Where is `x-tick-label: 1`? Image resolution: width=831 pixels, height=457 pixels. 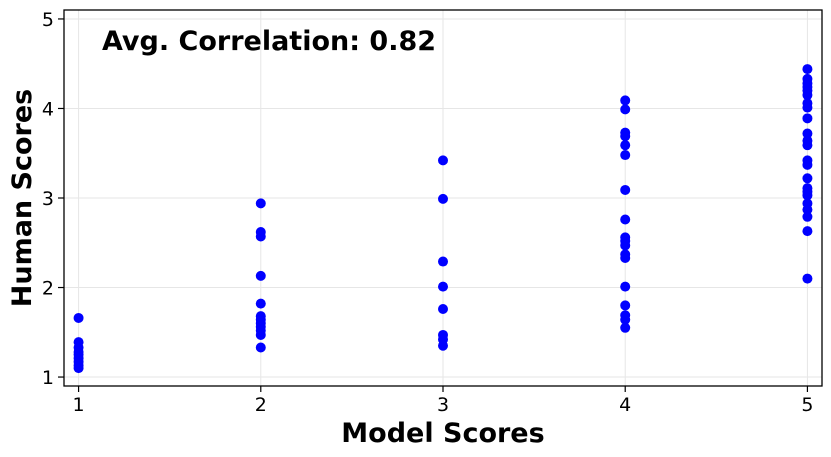 x-tick-label: 1 is located at coordinates (79, 405).